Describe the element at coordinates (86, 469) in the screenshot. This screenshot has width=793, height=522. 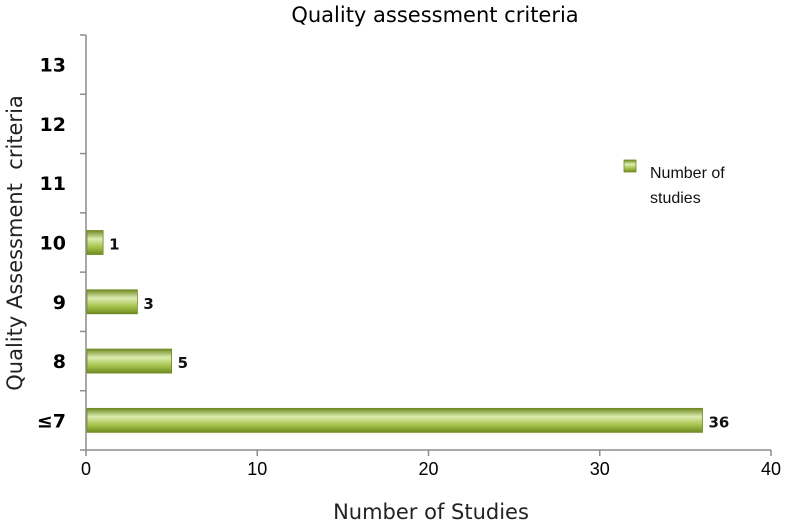
I see `x-tick-label: 0` at that location.